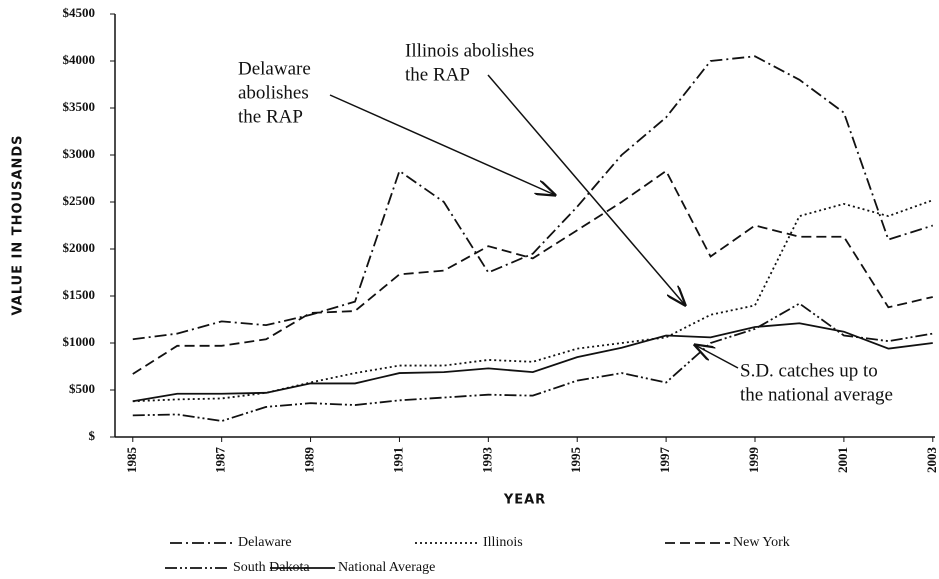  I want to click on annotation-text: the national average, so click(816, 394).